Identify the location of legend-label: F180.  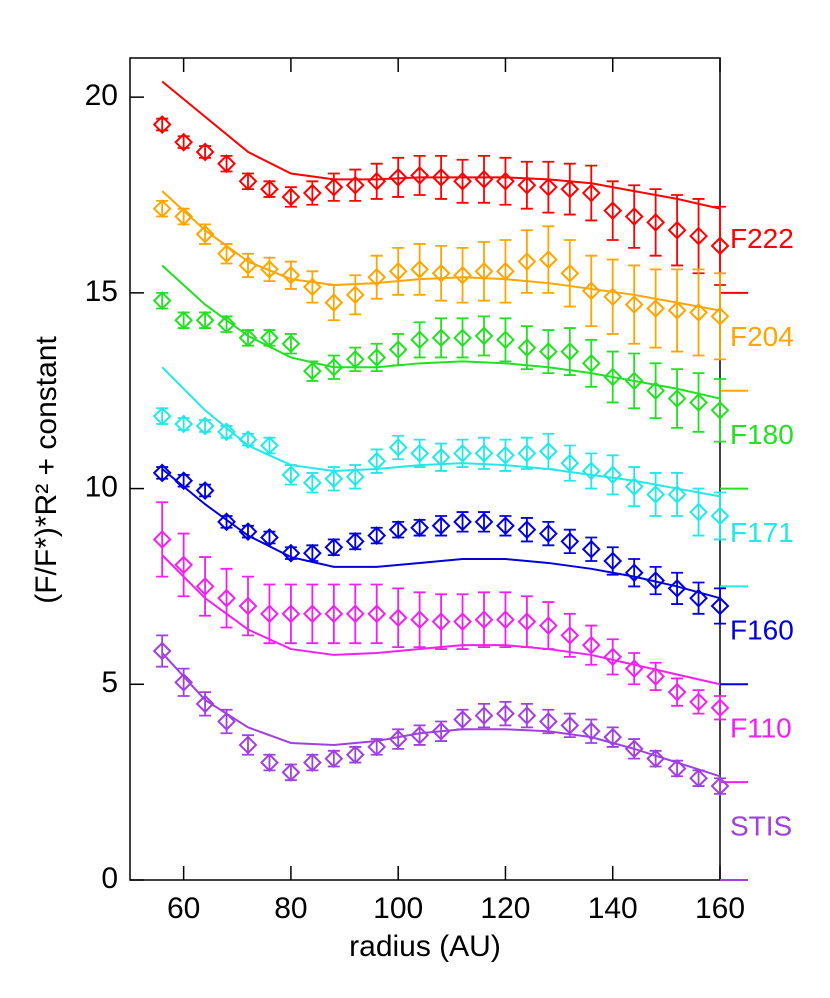
(762, 434).